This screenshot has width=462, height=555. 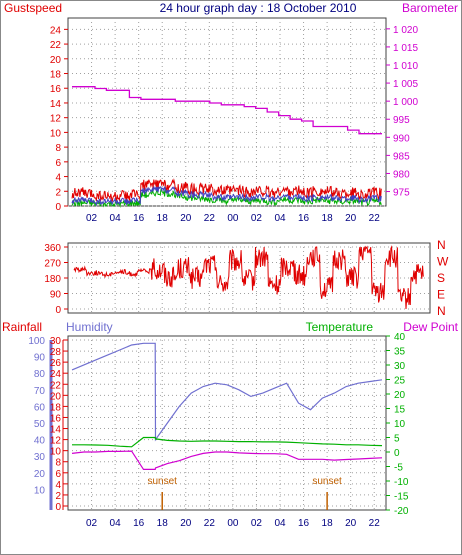 I want to click on left-axis-label-rainfall: Rainfall, so click(x=22, y=327).